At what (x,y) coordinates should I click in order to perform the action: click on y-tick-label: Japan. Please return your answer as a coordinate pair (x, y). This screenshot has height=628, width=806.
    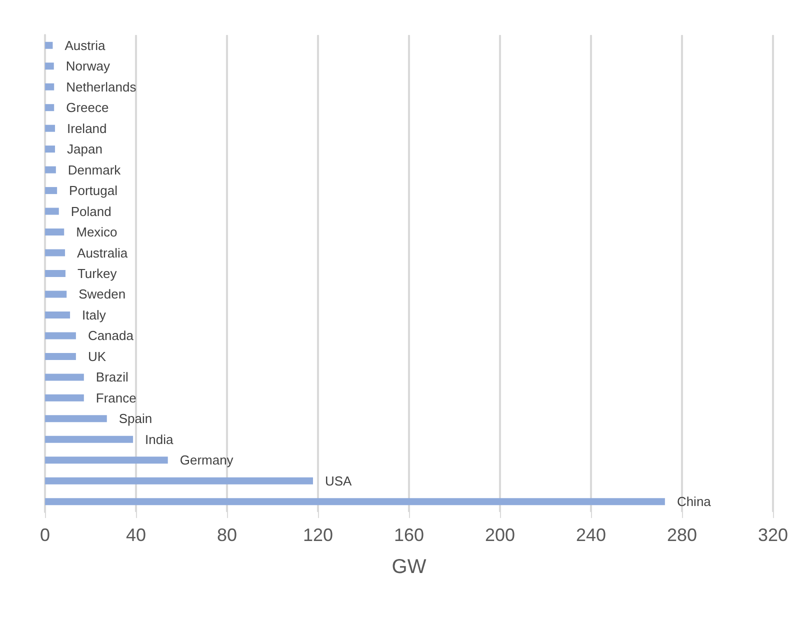
    Looking at the image, I should click on (84, 149).